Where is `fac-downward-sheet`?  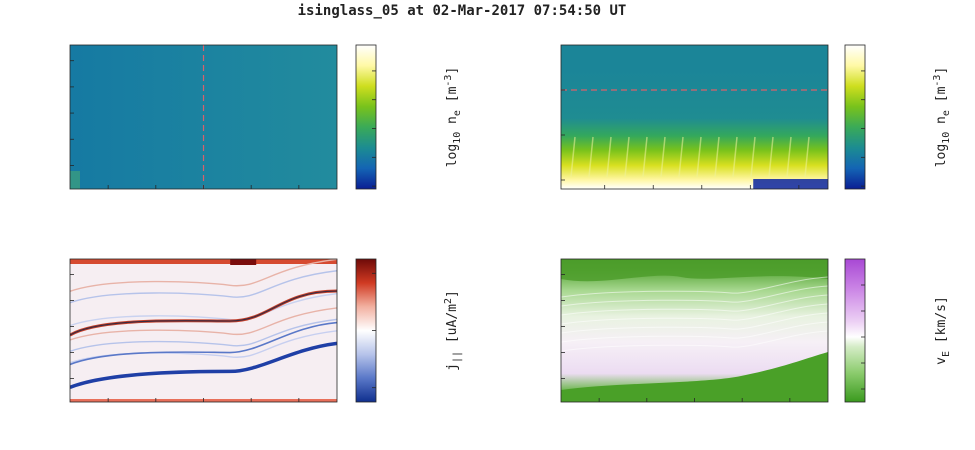 fac-downward-sheet is located at coordinates (203, 365).